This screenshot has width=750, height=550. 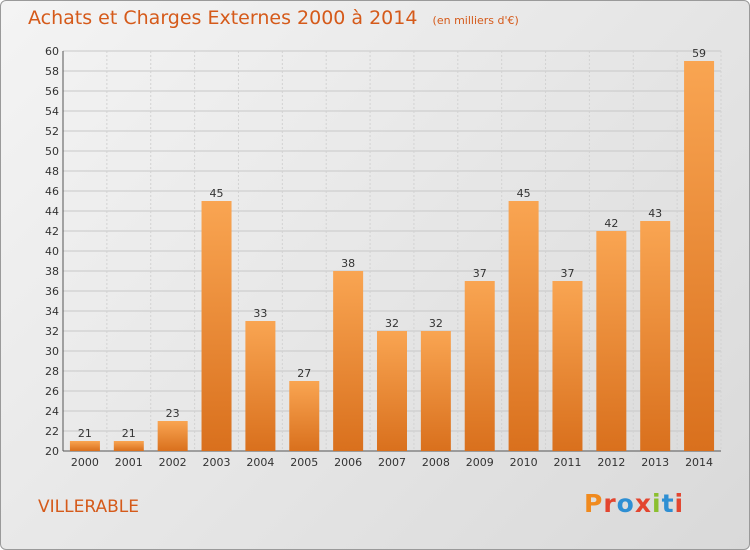 What do you see at coordinates (260, 313) in the screenshot?
I see `data-label-2004: 33` at bounding box center [260, 313].